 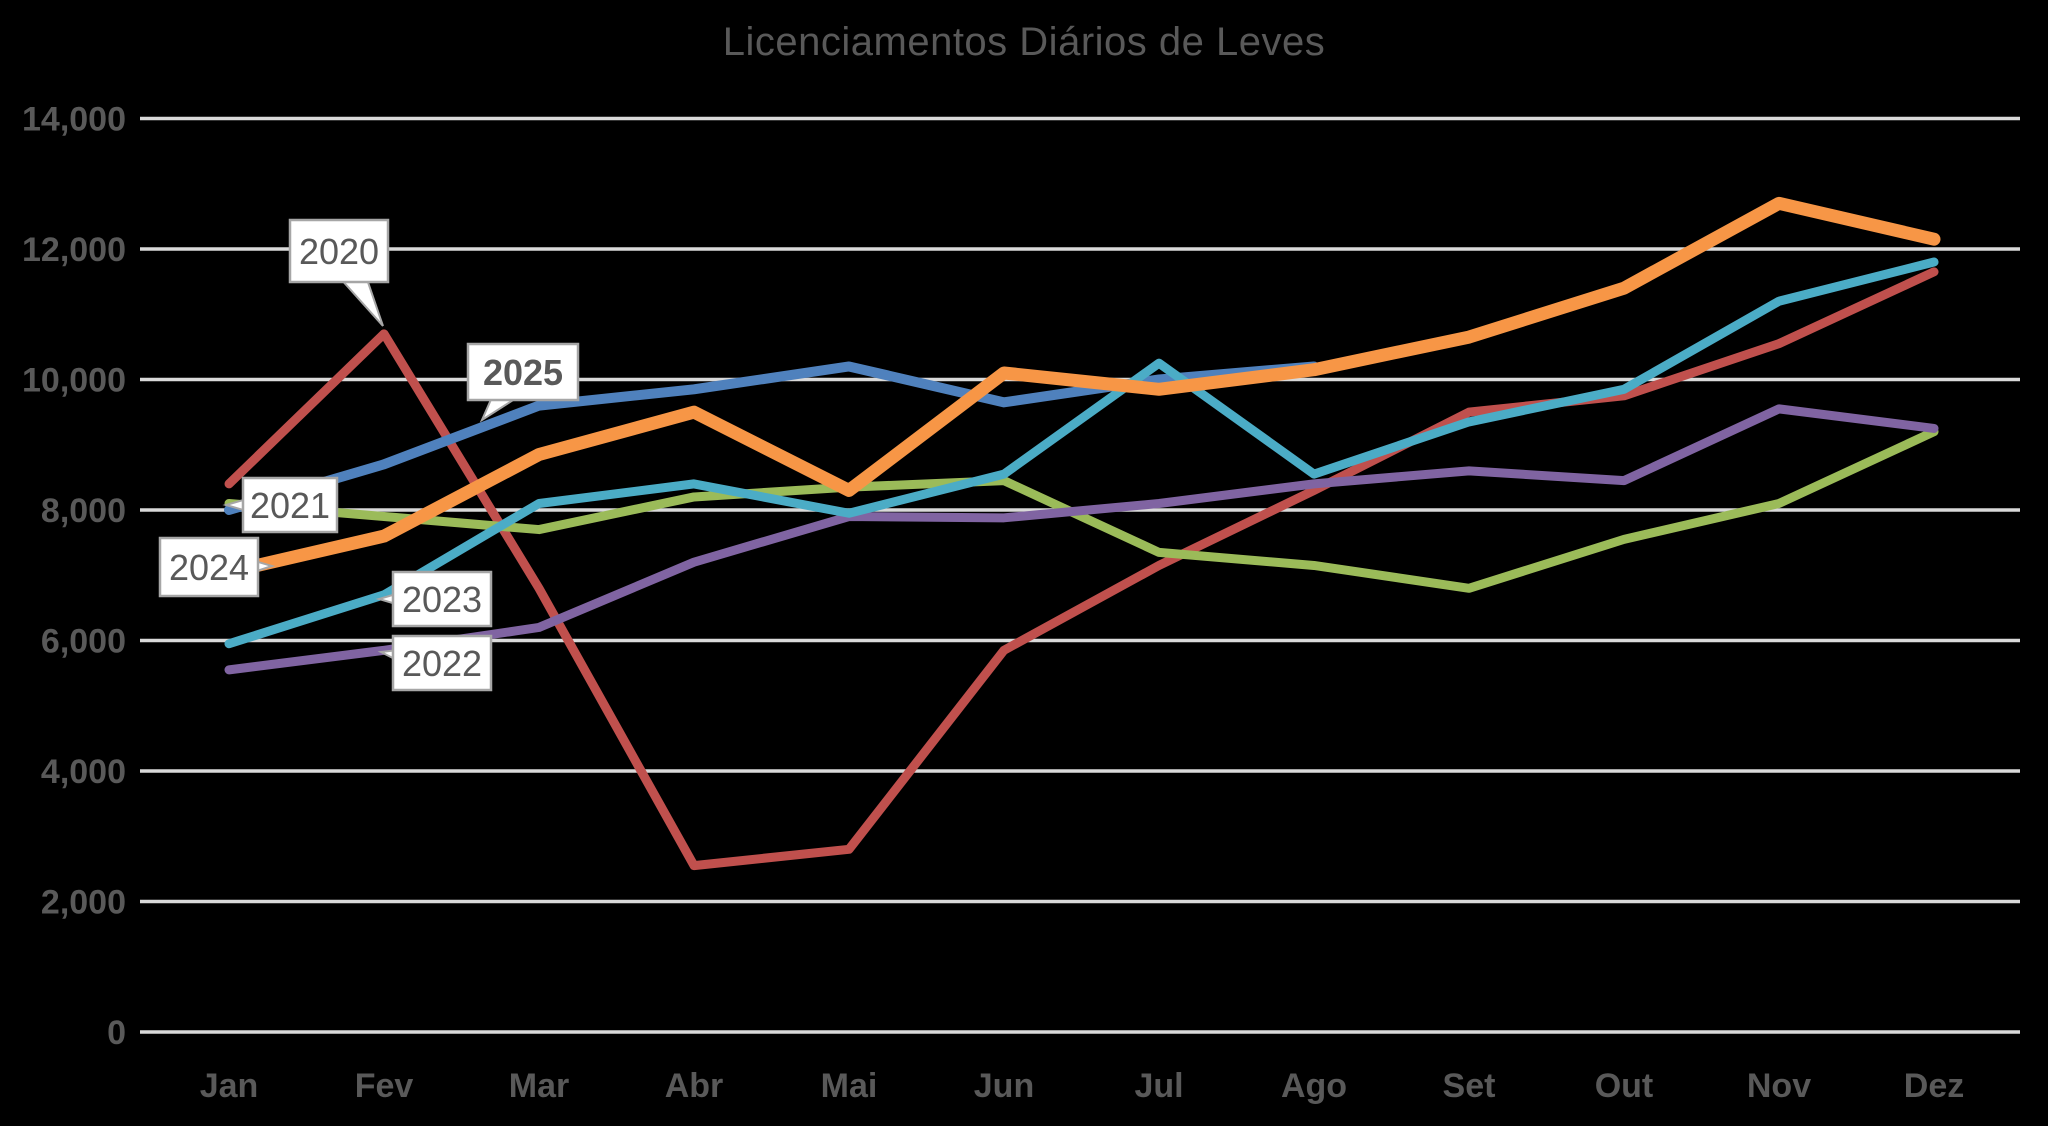 I want to click on callout-label: 2023, so click(x=442, y=599).